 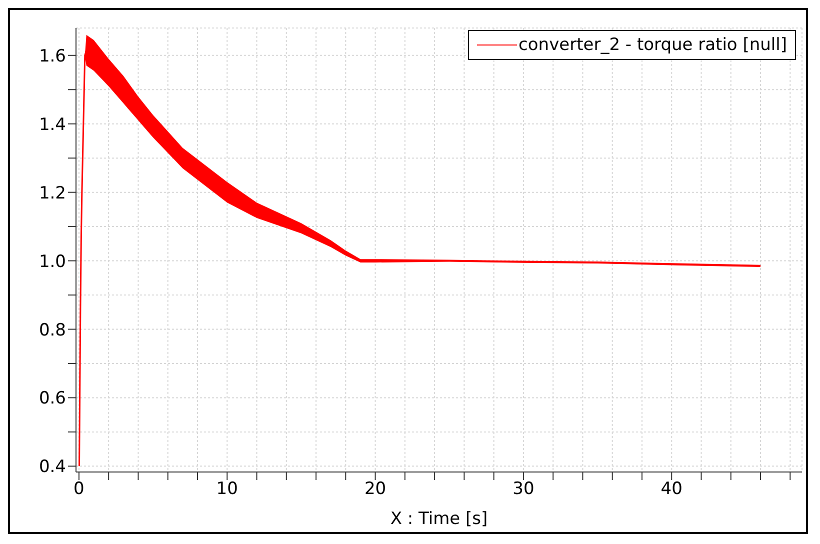 I want to click on x-tick-label: 0, so click(x=79, y=489).